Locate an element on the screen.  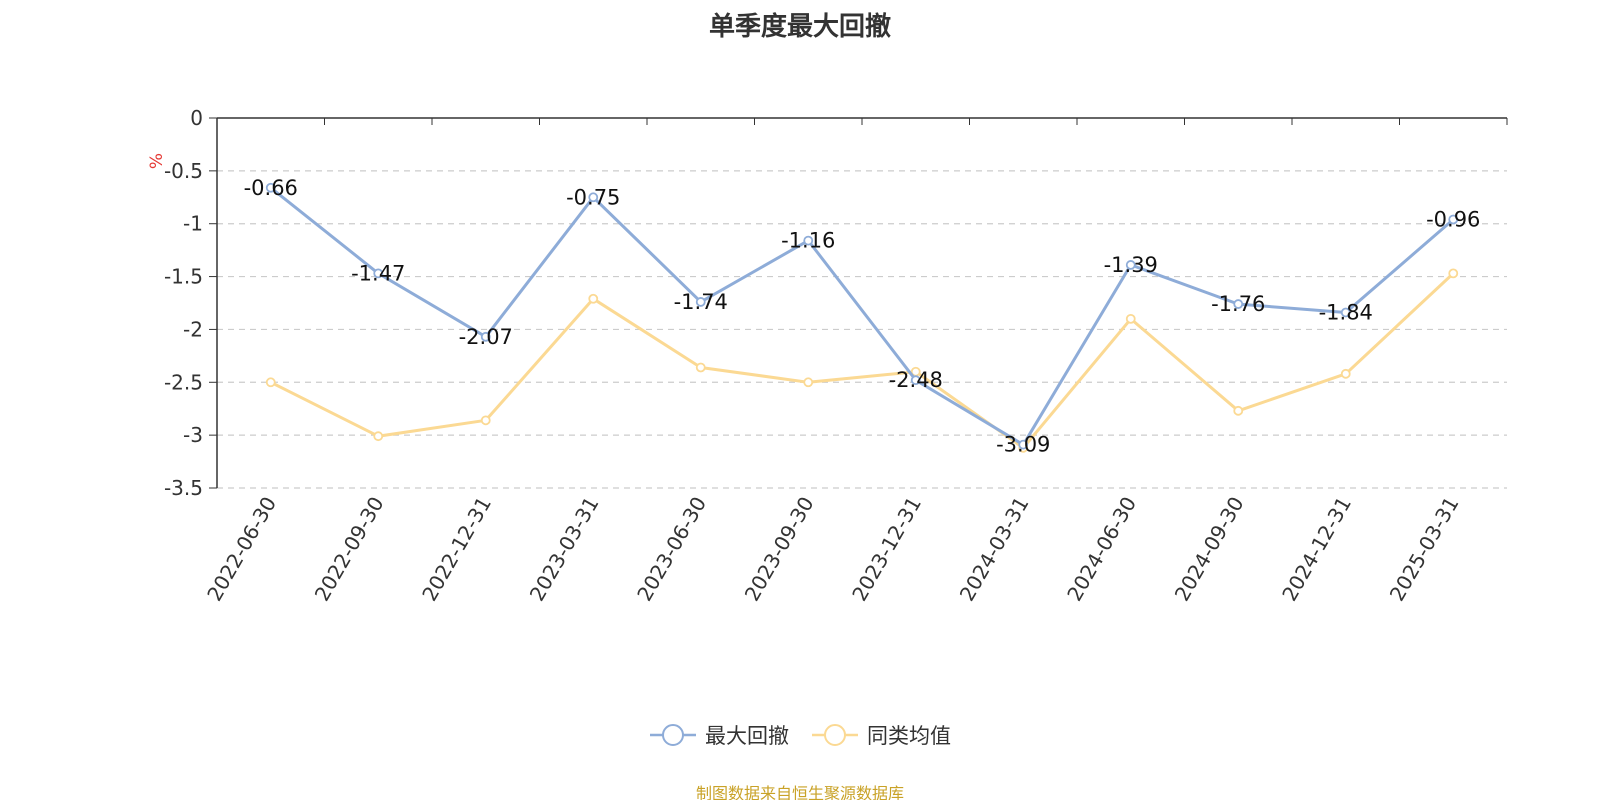
data-label: -1.39 is located at coordinates (1131, 265).